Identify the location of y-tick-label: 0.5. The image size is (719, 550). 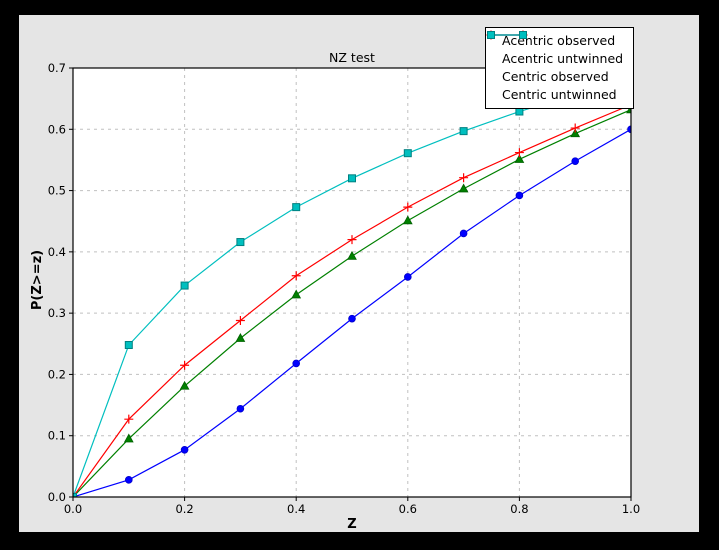
(57, 191).